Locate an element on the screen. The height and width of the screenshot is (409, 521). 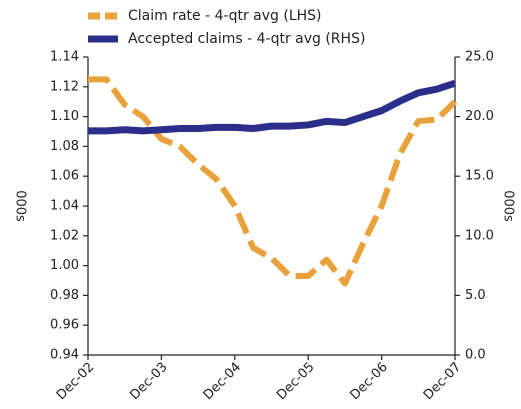
y-tick-label: 1.14 is located at coordinates (64, 57).